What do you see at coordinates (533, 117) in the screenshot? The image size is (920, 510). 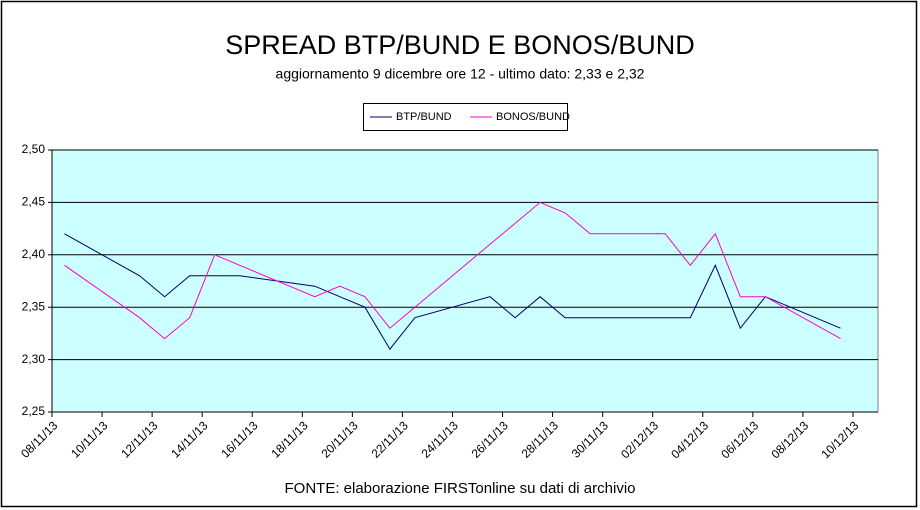 I see `legend-label: BONOS/BUND` at bounding box center [533, 117].